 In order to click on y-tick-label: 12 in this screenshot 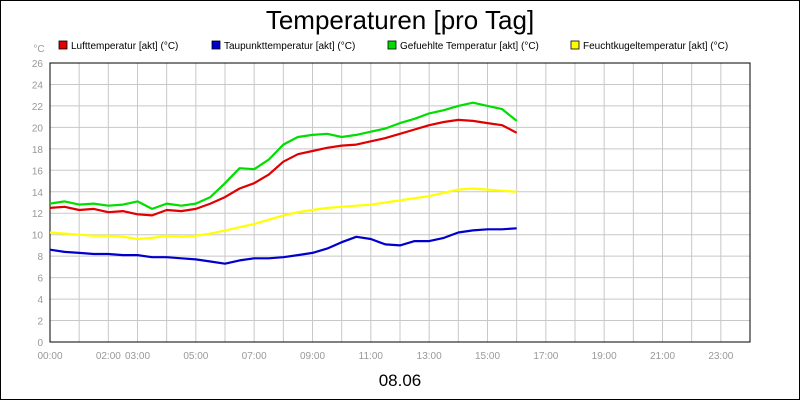, I will do `click(38, 214)`.